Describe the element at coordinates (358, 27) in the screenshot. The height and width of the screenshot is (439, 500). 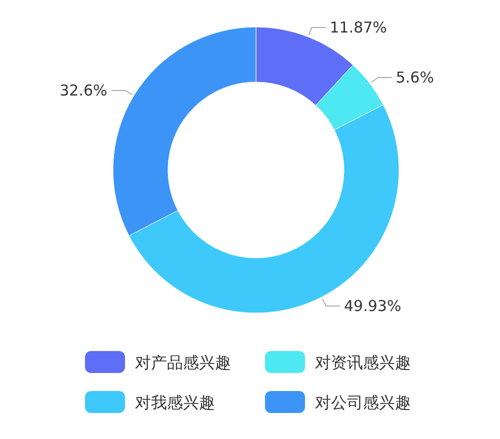
I see `data-label: 11.87%` at that location.